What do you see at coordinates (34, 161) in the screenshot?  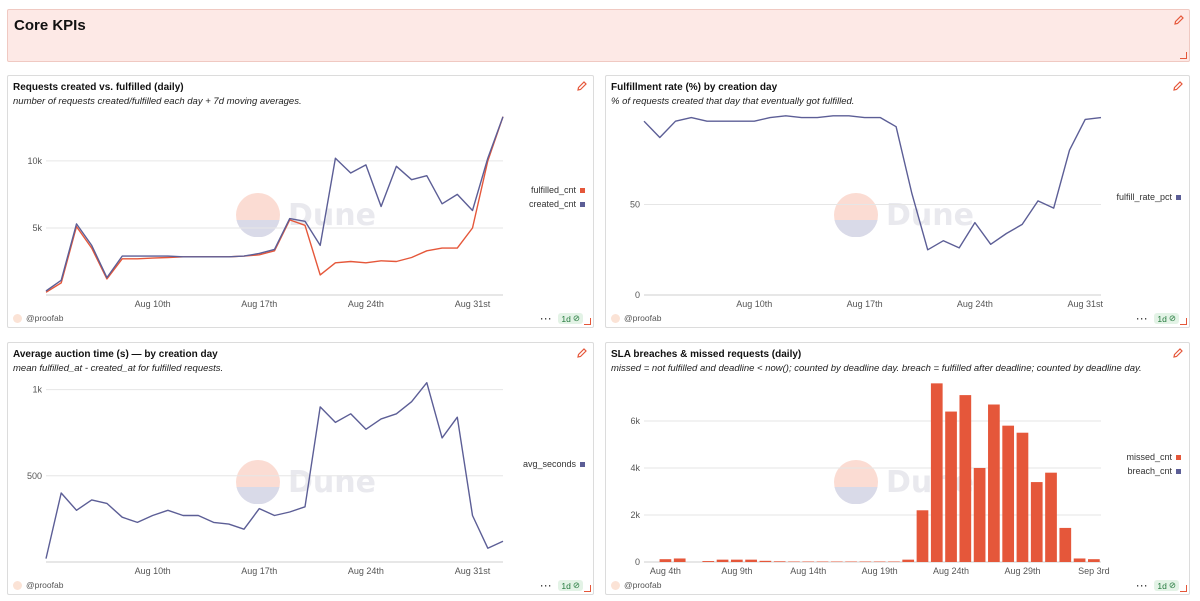 I see `y-tick-label: 10k` at bounding box center [34, 161].